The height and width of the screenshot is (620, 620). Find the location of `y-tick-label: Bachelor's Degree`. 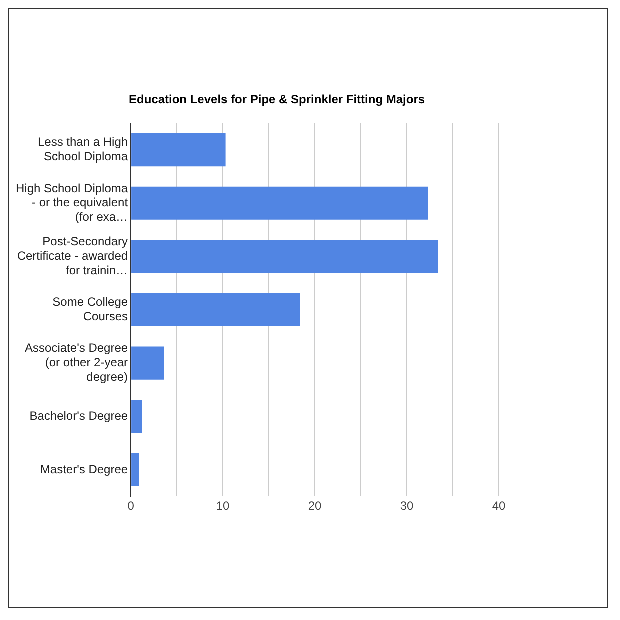

y-tick-label: Bachelor's Degree is located at coordinates (79, 415).